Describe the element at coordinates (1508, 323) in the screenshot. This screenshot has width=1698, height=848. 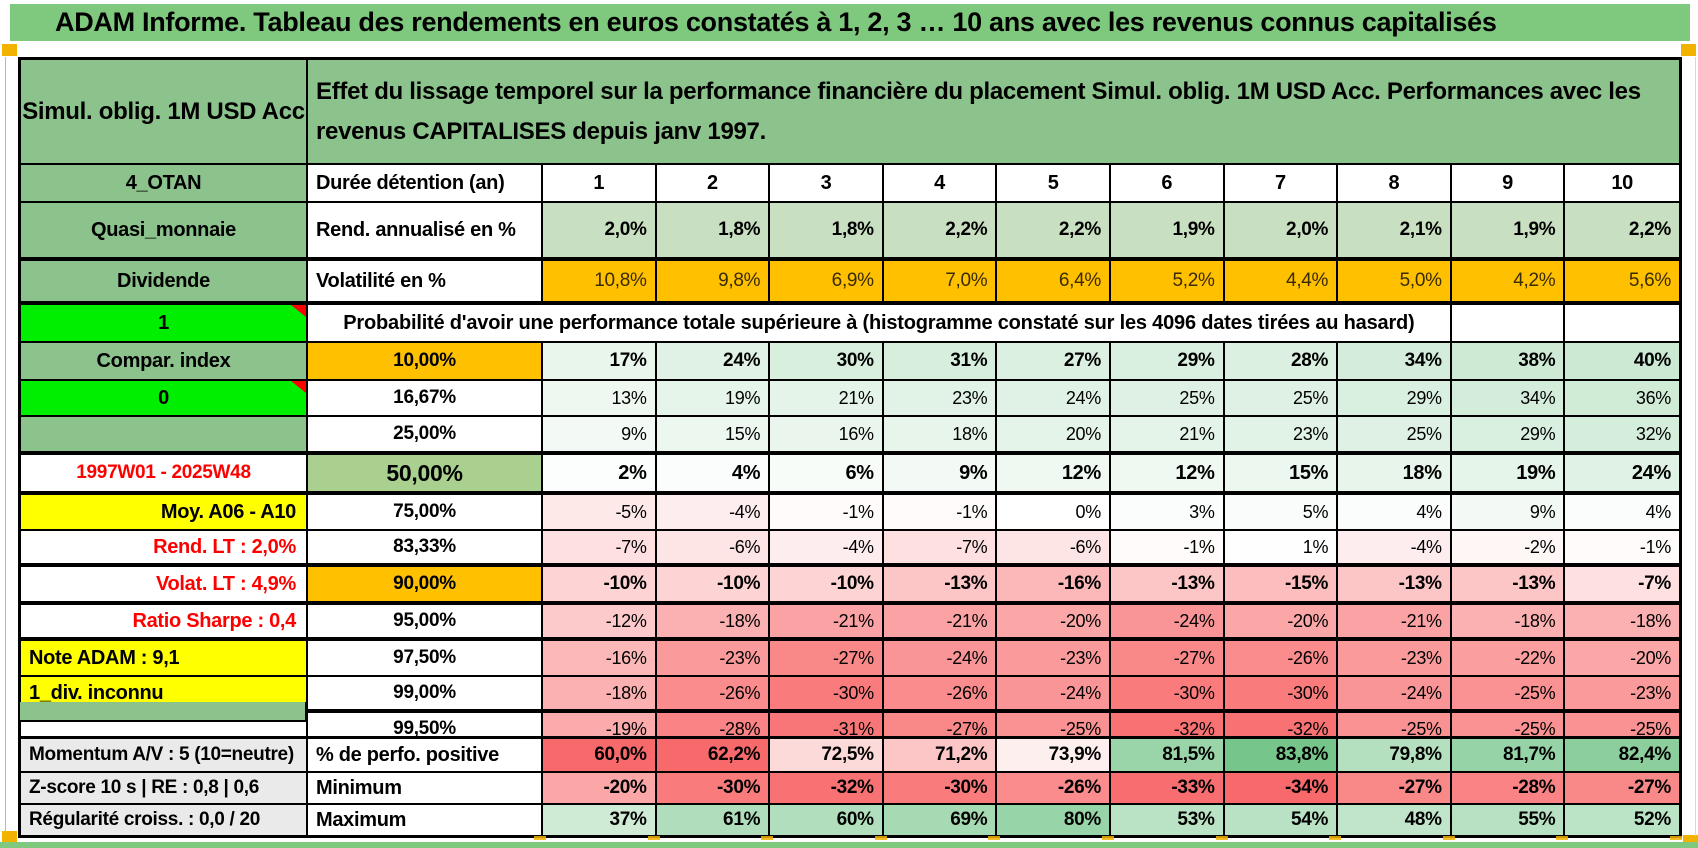
I see `probhdr-c9` at that location.